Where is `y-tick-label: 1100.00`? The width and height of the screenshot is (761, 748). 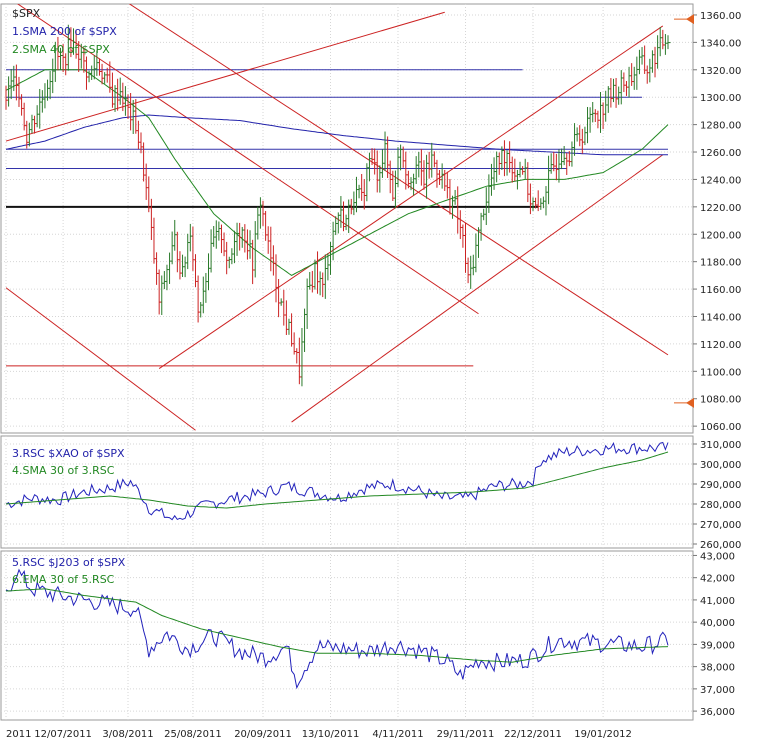 y-tick-label: 1100.00 is located at coordinates (720, 372).